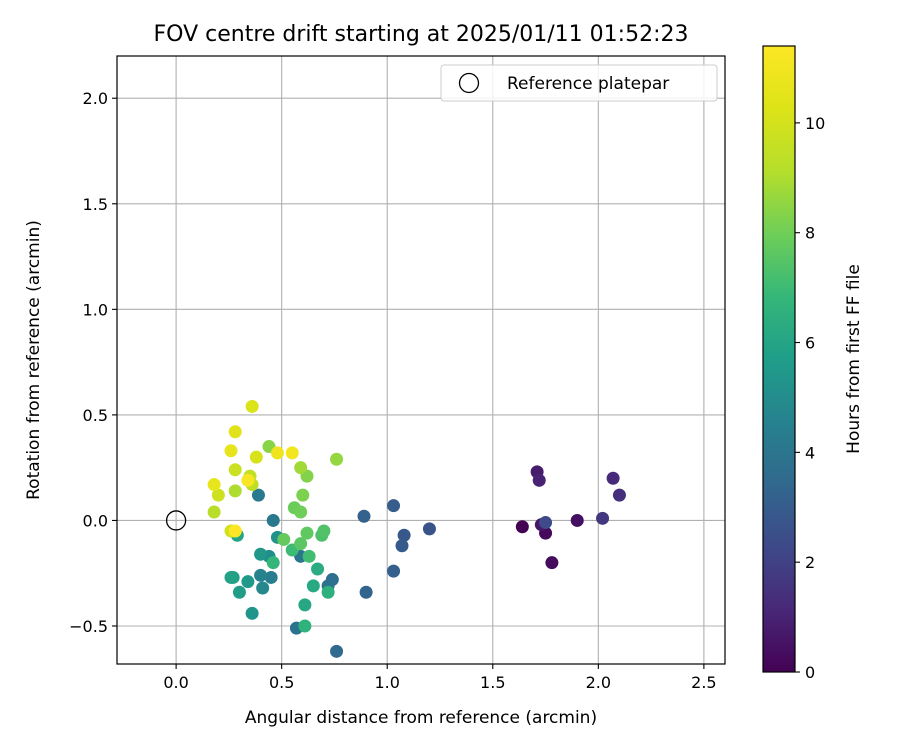 This screenshot has width=900, height=750. Describe the element at coordinates (88, 626) in the screenshot. I see `y-tick-label: −0.5` at that location.